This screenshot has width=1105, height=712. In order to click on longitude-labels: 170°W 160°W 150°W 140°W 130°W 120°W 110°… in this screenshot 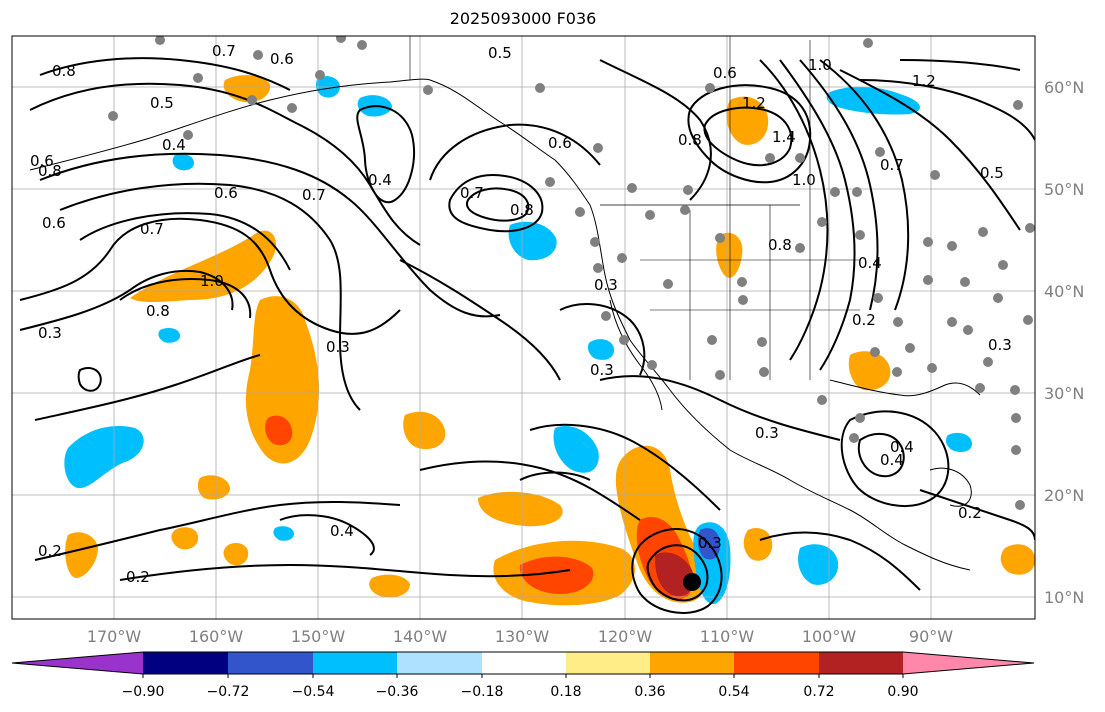, I will do `click(520, 636)`.